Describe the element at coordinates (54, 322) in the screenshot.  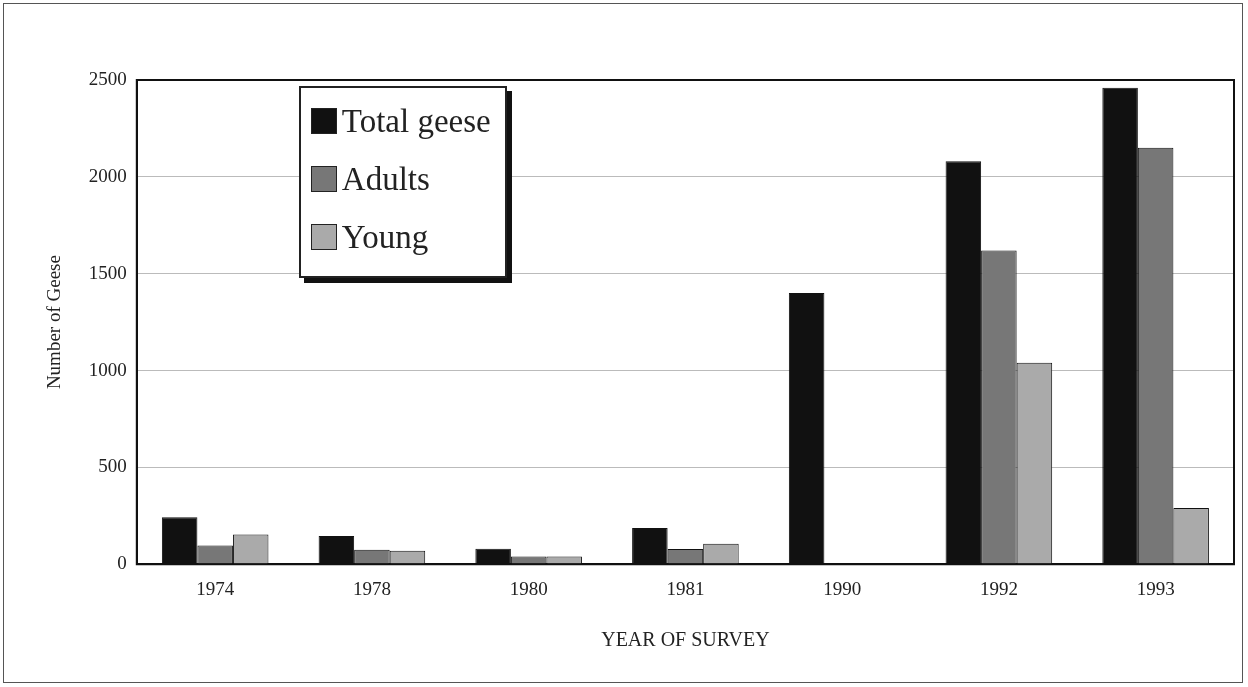
I see `y-axis-title: Number of Geese` at that location.